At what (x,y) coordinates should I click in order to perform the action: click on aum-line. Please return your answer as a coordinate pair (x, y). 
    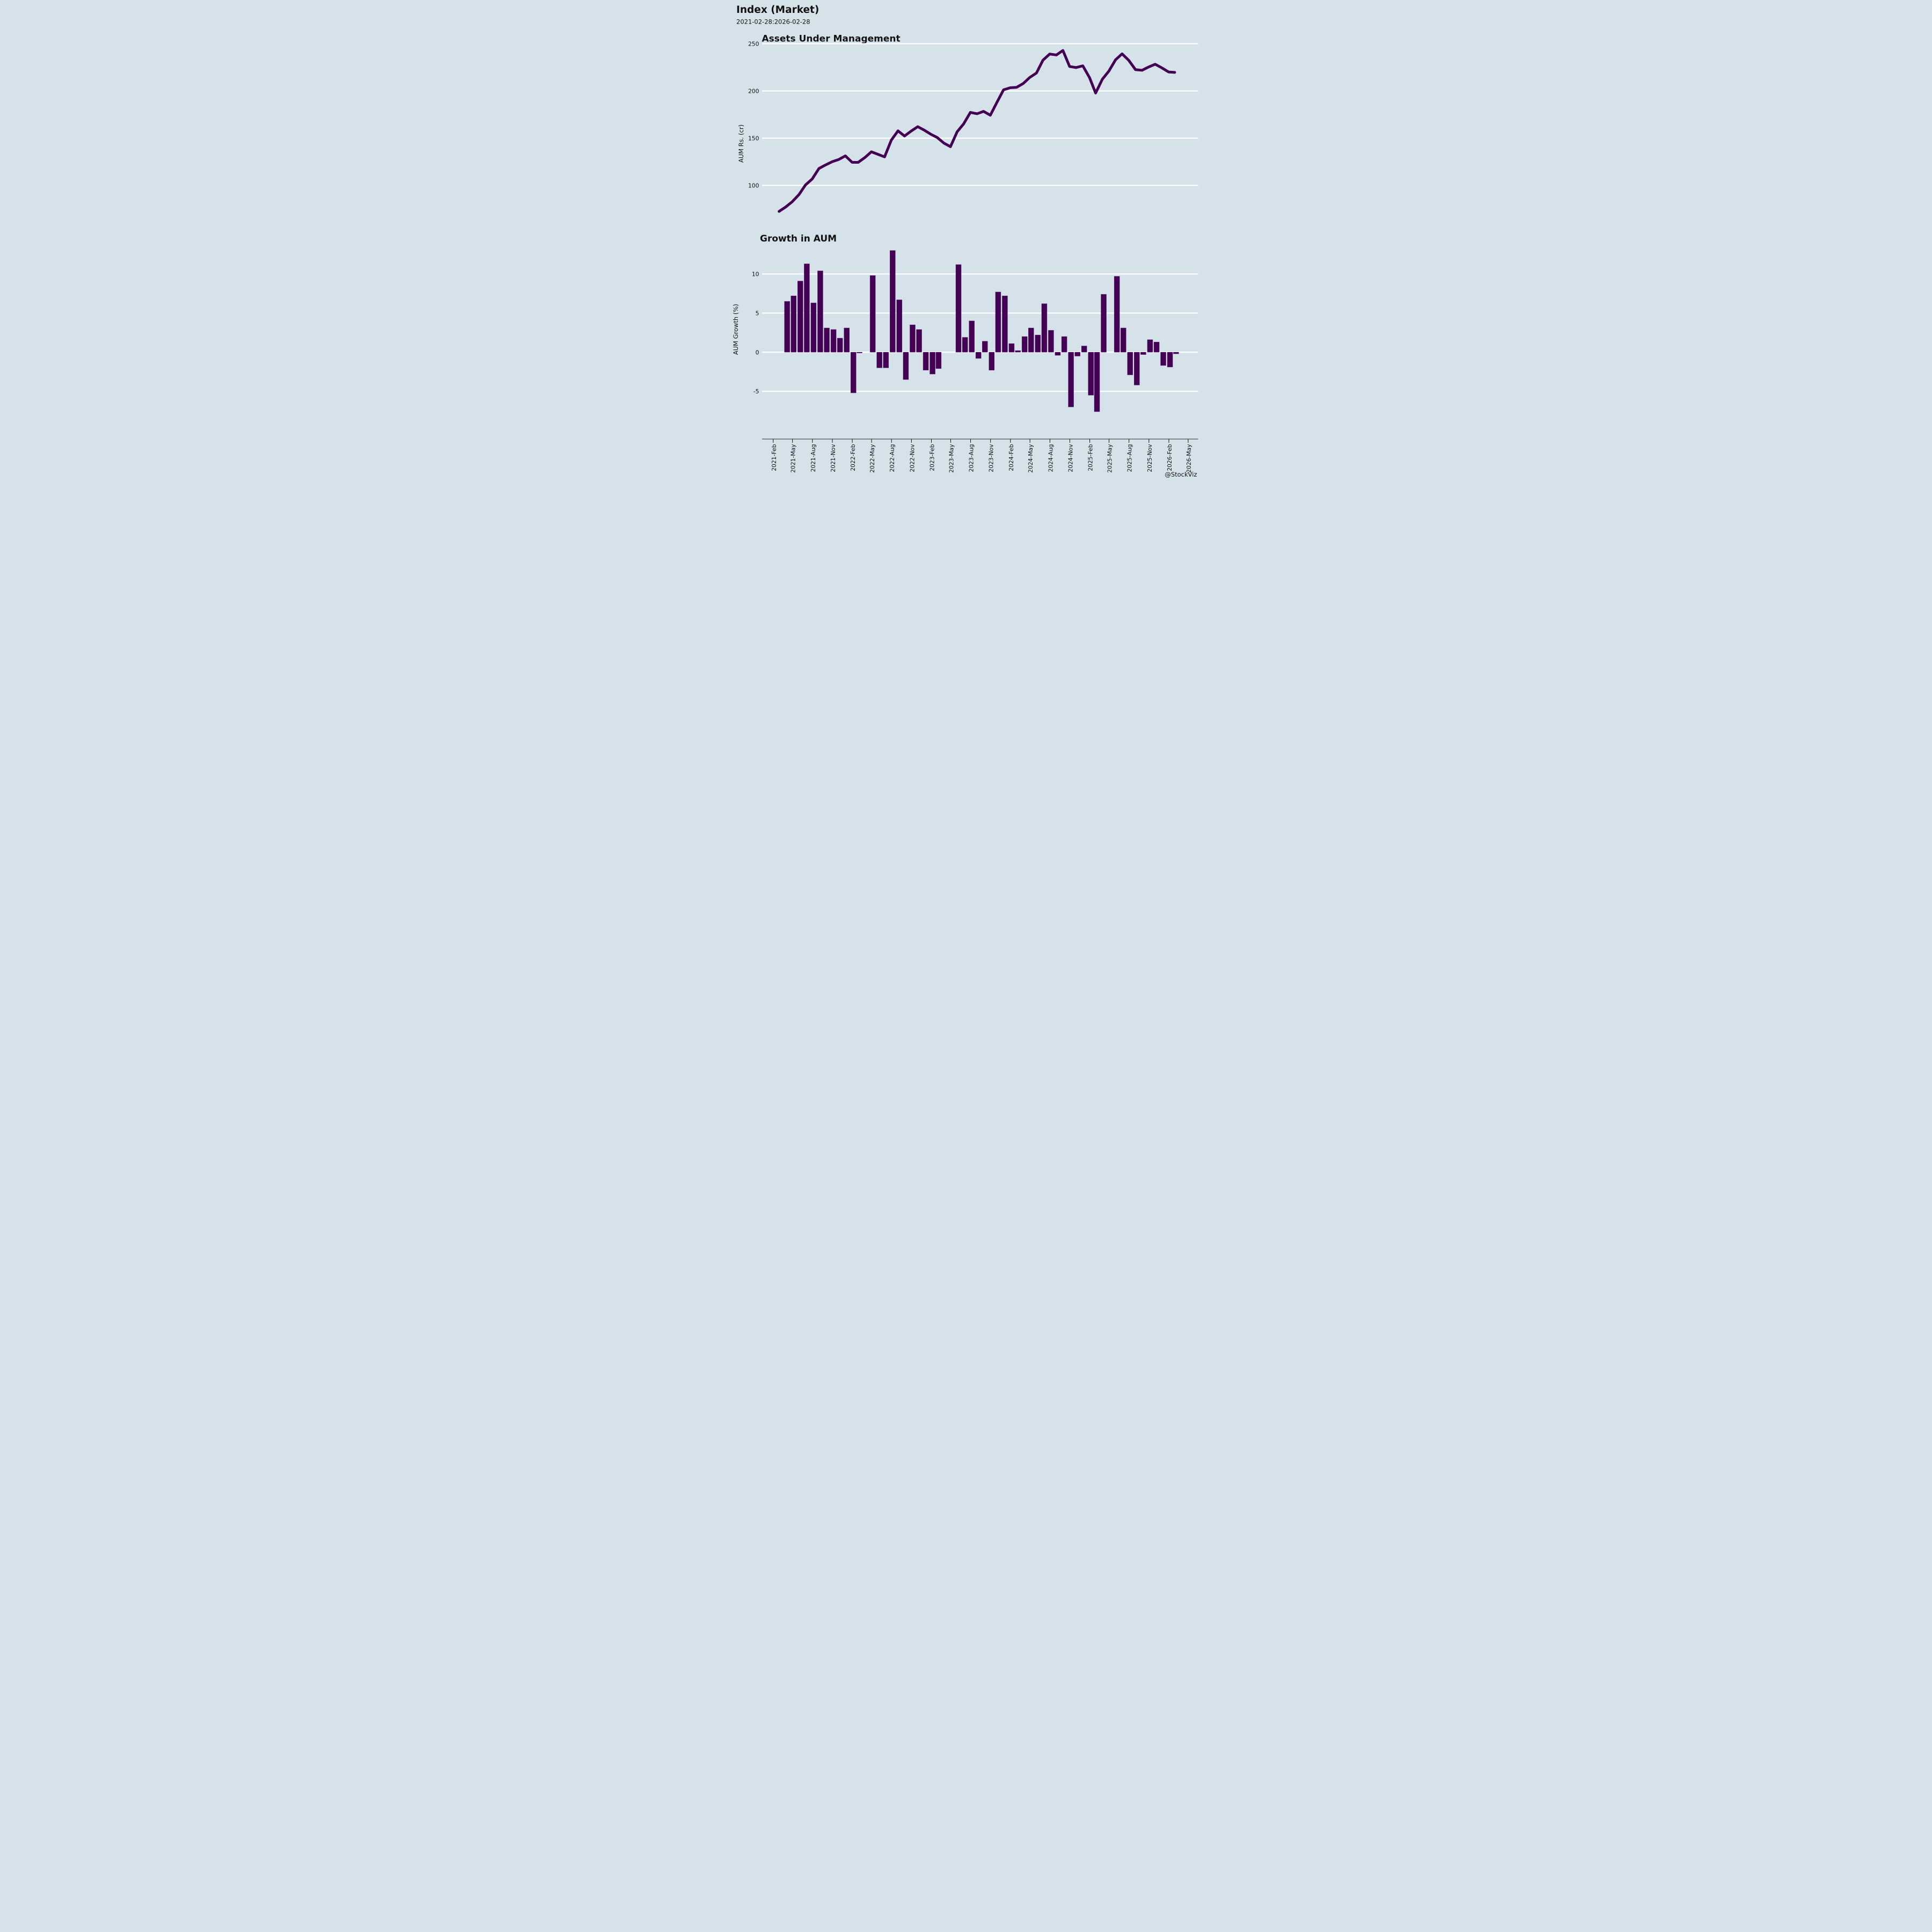
    Looking at the image, I should click on (977, 131).